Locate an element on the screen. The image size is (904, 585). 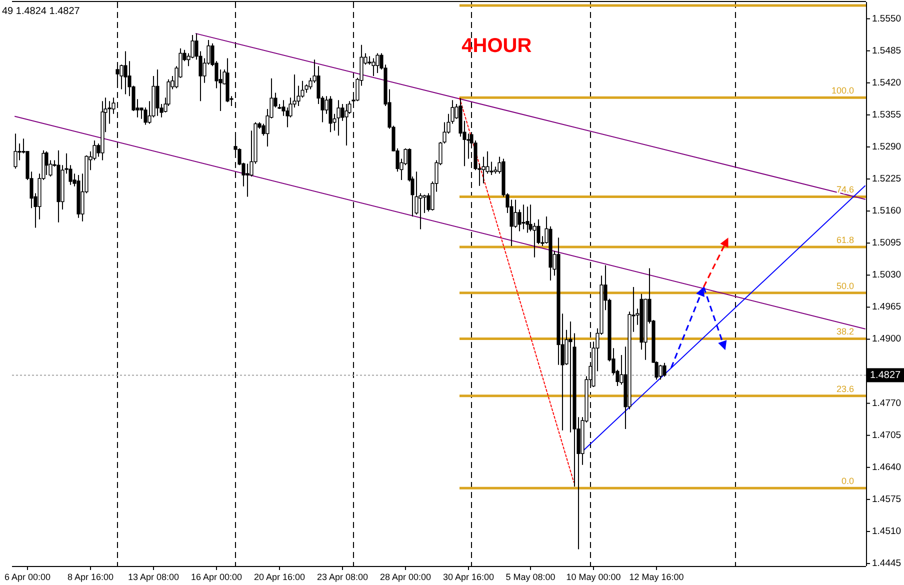
x-tick-label: 16 Apr 00:00 is located at coordinates (216, 577).